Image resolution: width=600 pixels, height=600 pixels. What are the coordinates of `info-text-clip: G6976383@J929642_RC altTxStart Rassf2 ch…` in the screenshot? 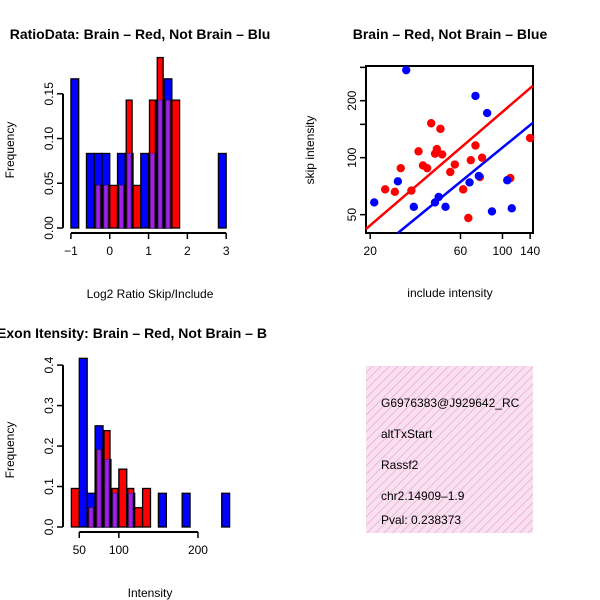 It's located at (450, 461).